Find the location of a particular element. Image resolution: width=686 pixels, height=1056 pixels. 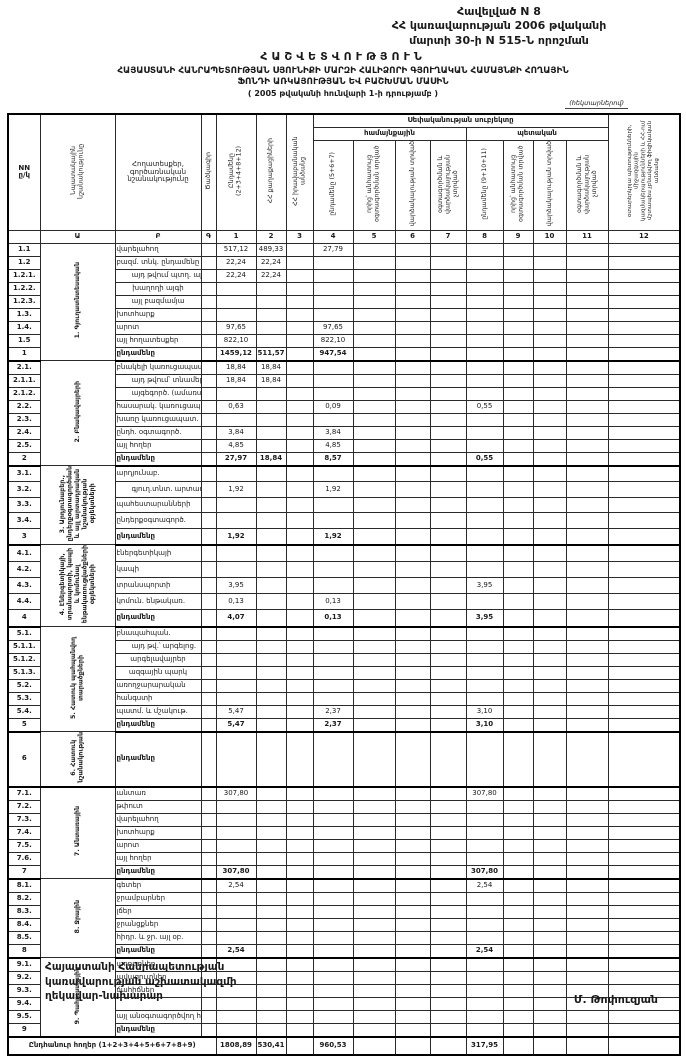

row-number: 1.5 is located at coordinates (24, 340).